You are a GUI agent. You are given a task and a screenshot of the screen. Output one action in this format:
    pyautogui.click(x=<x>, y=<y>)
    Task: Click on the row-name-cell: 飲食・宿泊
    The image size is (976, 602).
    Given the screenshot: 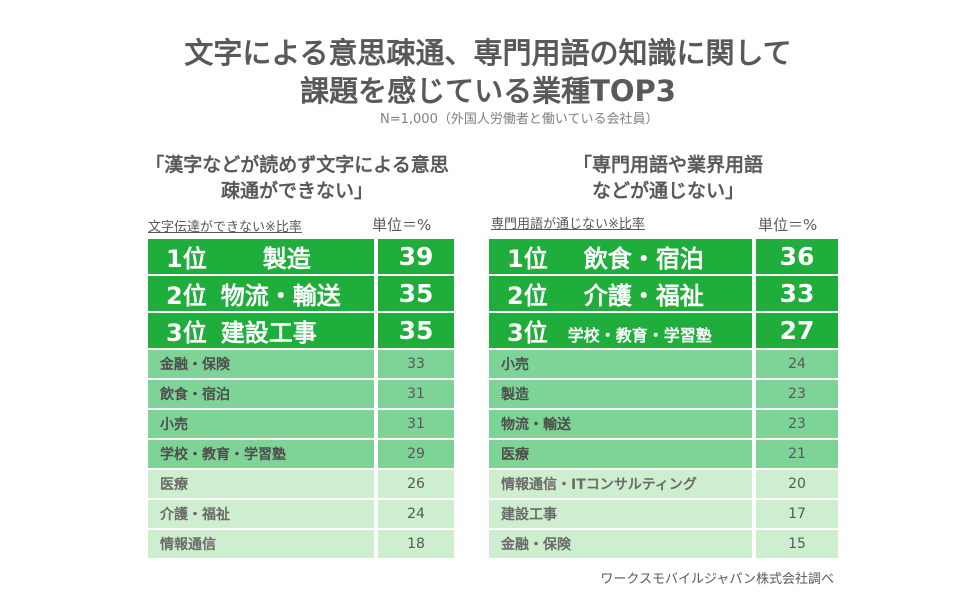 What is the action you would take?
    pyautogui.click(x=263, y=393)
    